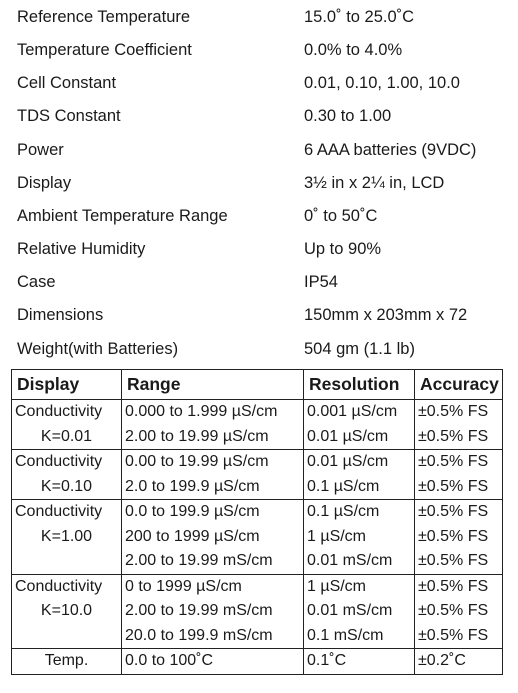 The width and height of the screenshot is (518, 693). I want to click on range-value: 0.0 to 100˚C, so click(169, 660).